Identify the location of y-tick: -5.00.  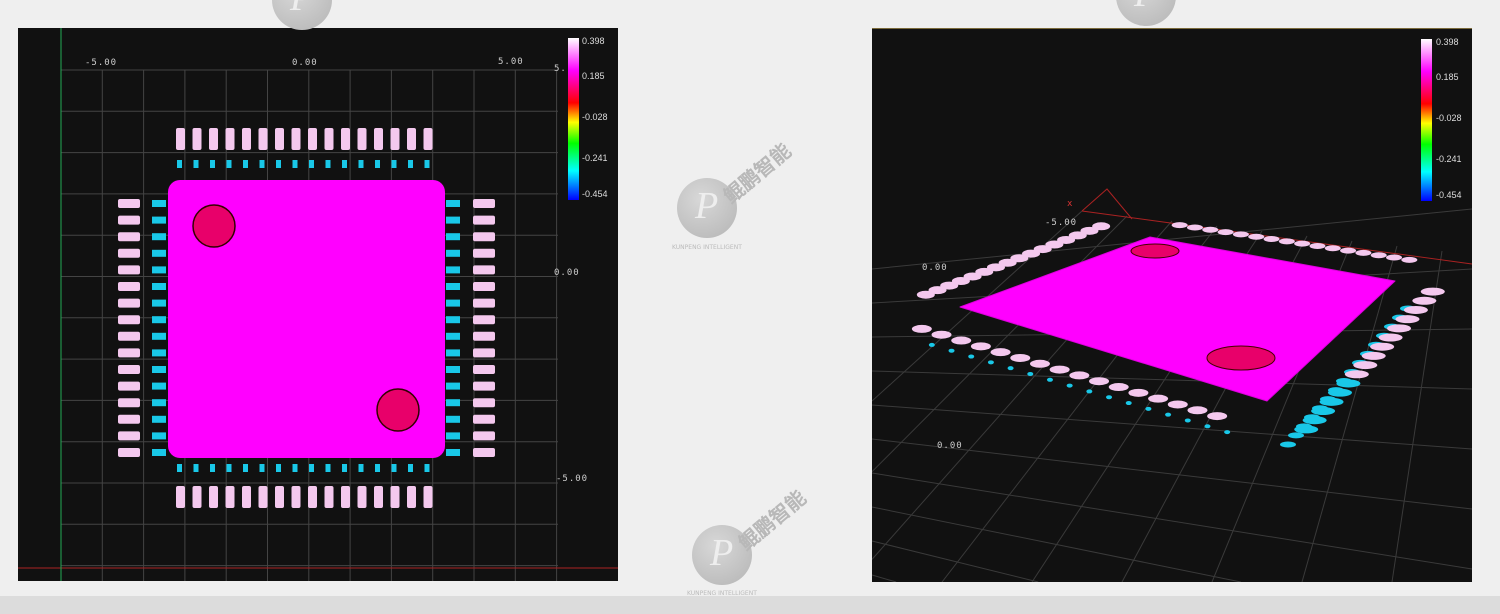
(572, 479).